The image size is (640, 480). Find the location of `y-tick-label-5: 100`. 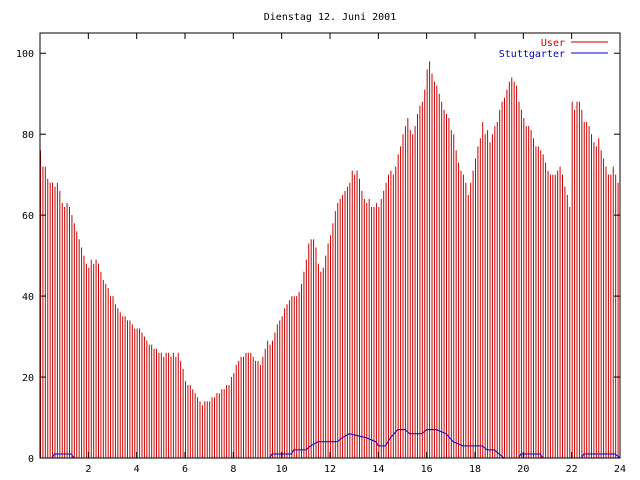

y-tick-label-5: 100 is located at coordinates (25, 54).